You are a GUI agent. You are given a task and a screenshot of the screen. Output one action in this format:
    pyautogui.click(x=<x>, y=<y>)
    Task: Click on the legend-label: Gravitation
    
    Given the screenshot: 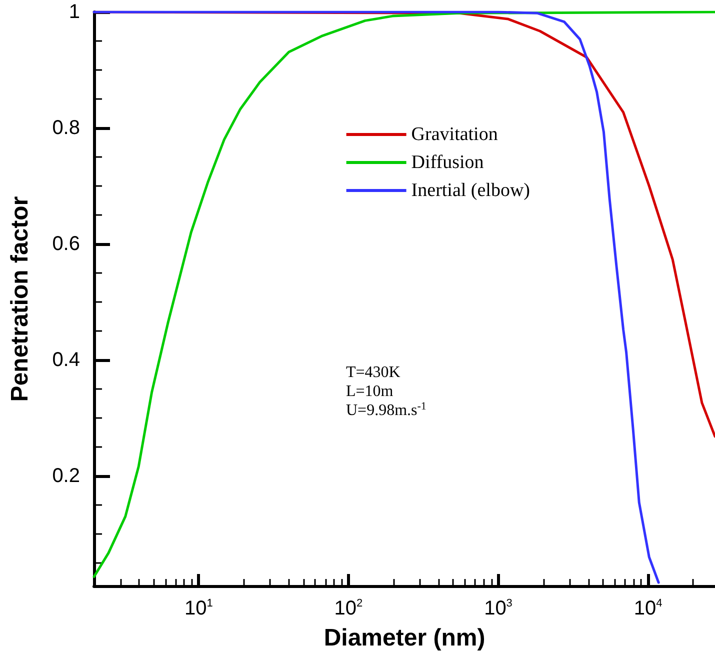 What is the action you would take?
    pyautogui.click(x=454, y=134)
    